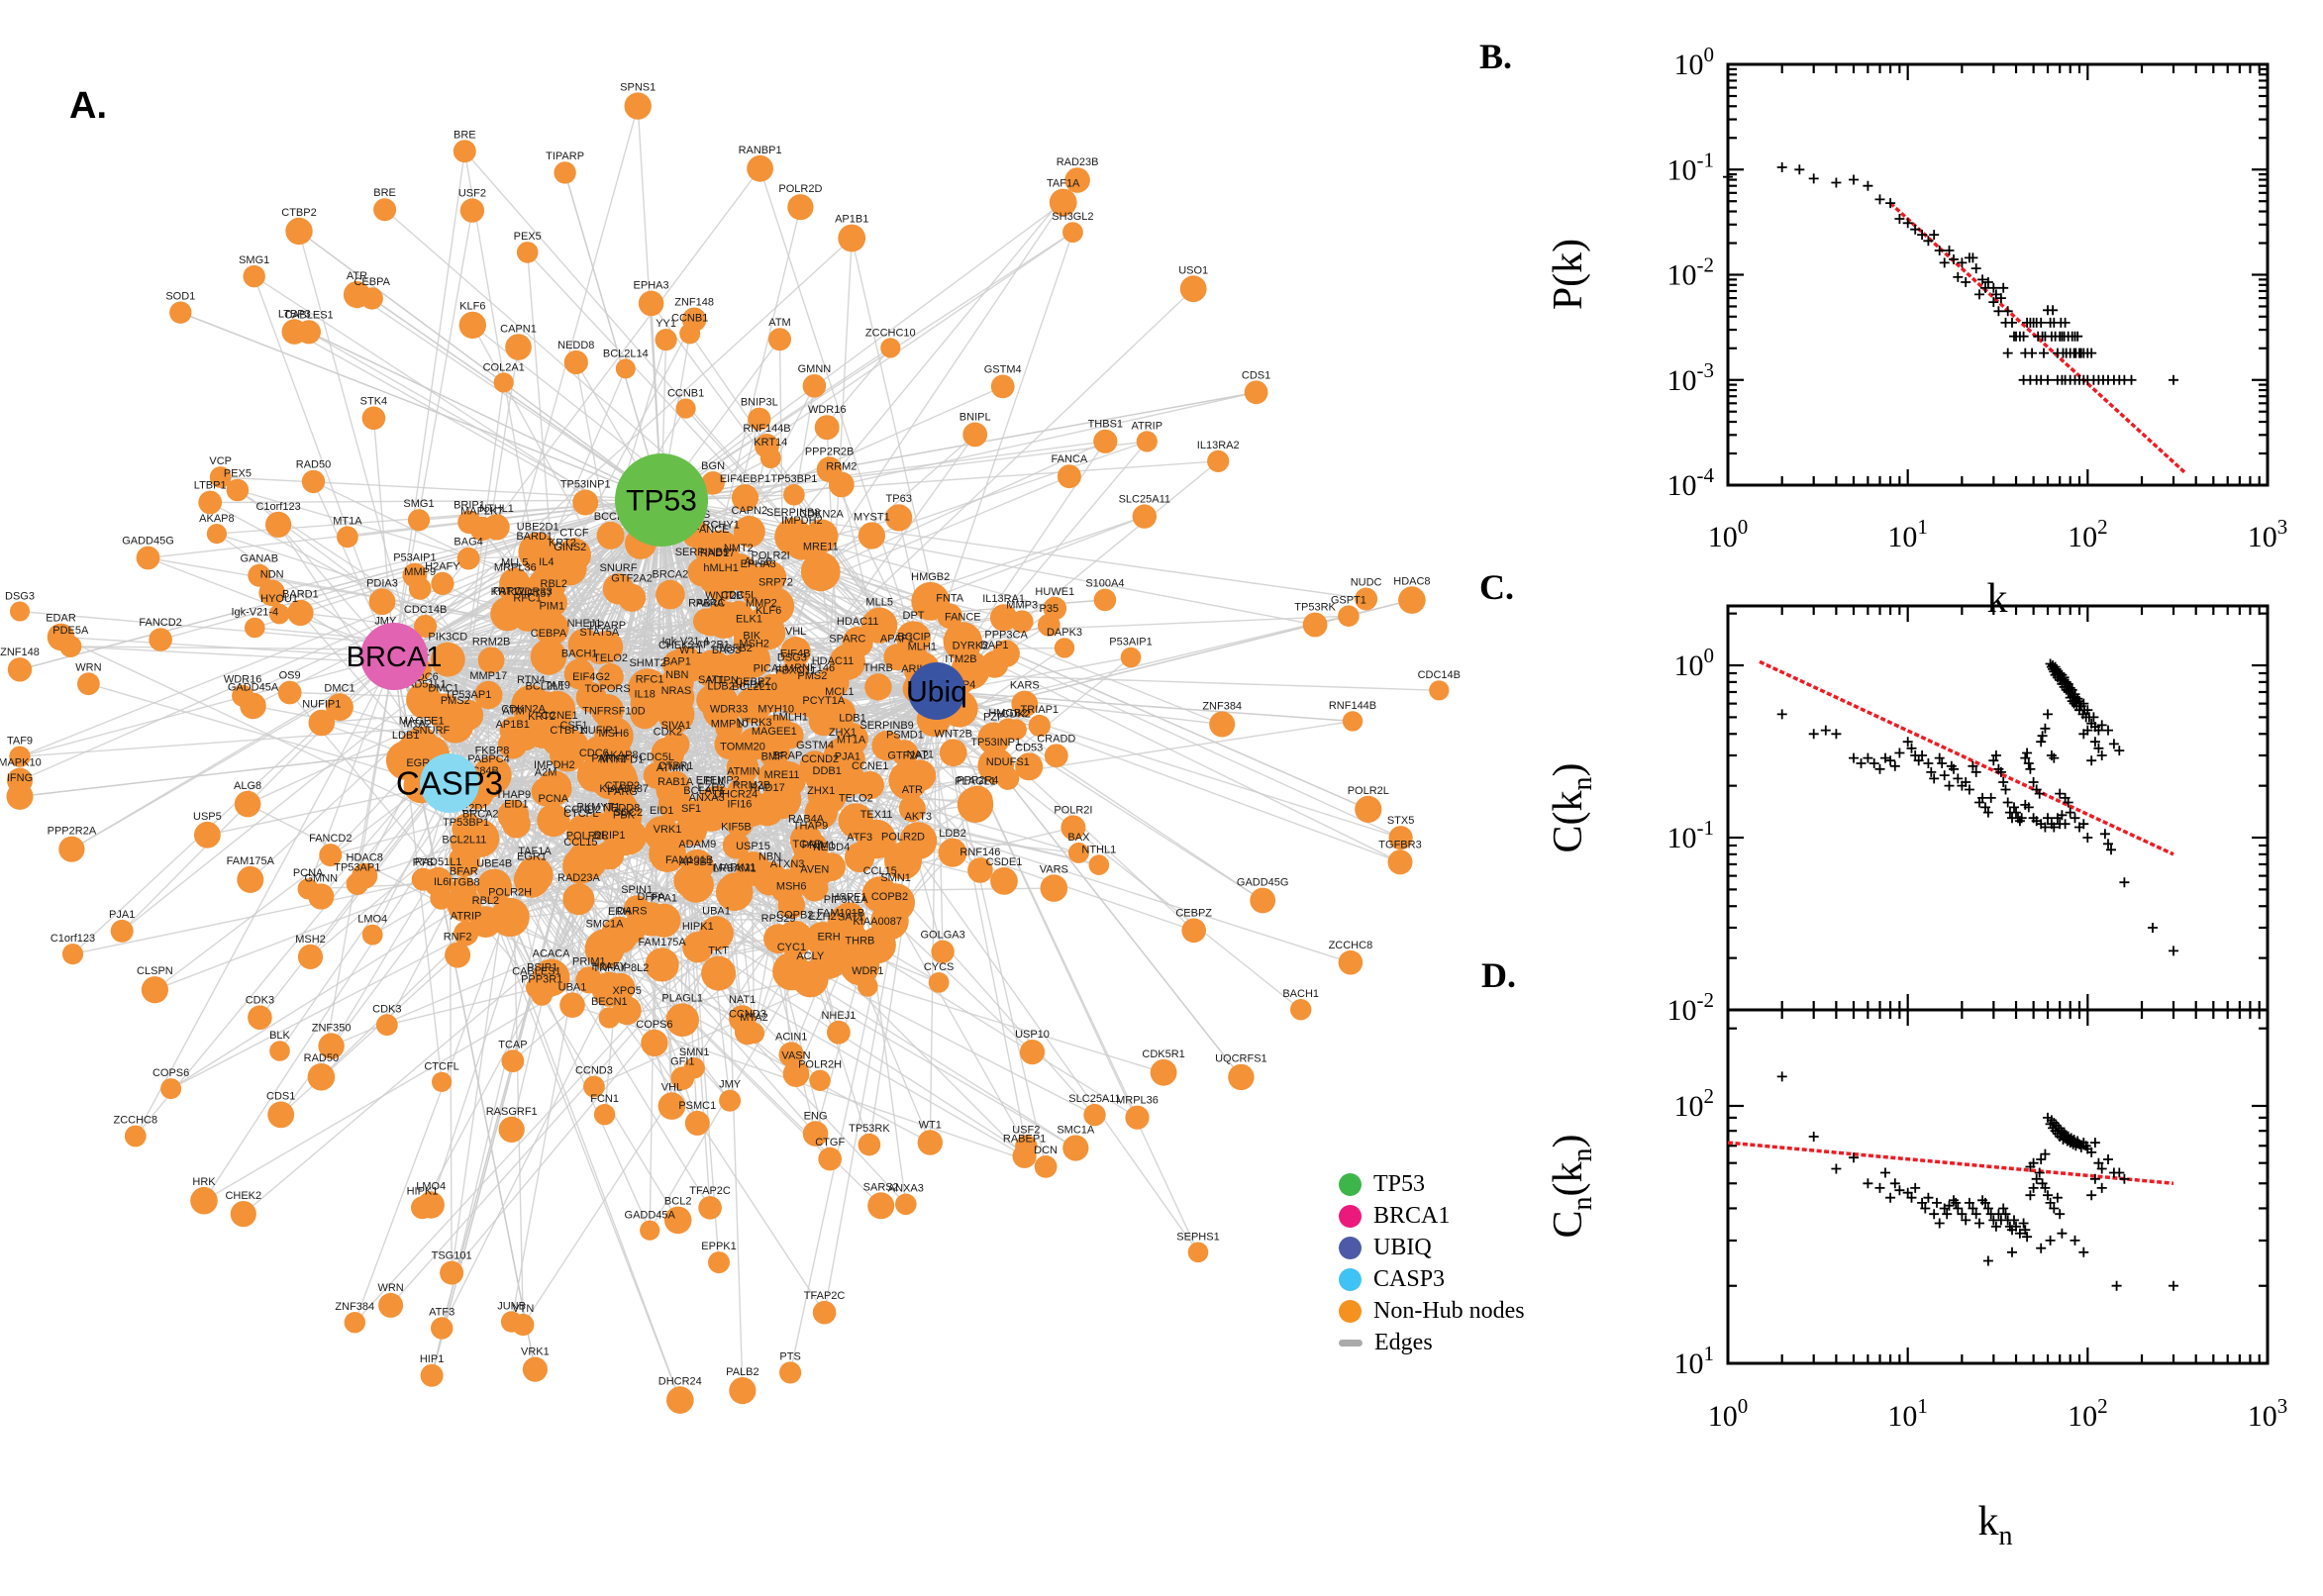 This screenshot has width=2323, height=1596. Describe the element at coordinates (1193, 270) in the screenshot. I see `network-node-label: USO1` at that location.